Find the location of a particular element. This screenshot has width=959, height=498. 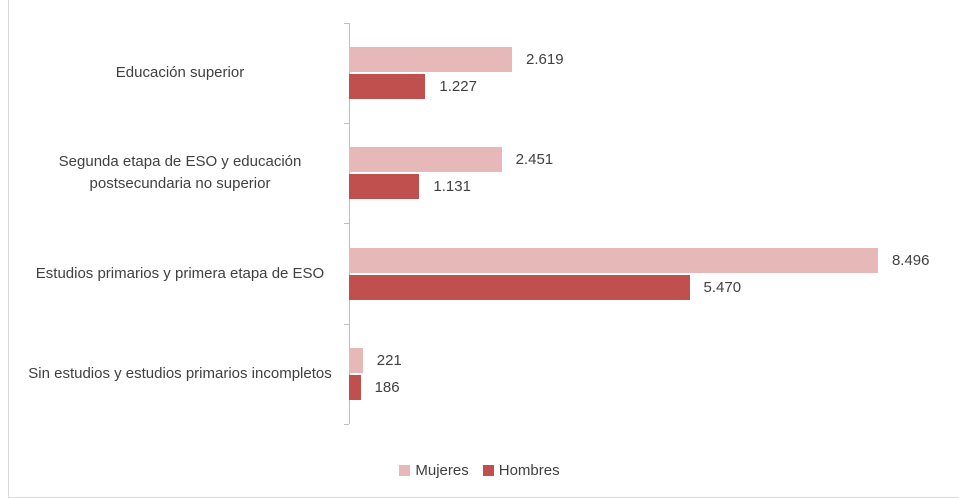

data-label: 186 is located at coordinates (387, 387).